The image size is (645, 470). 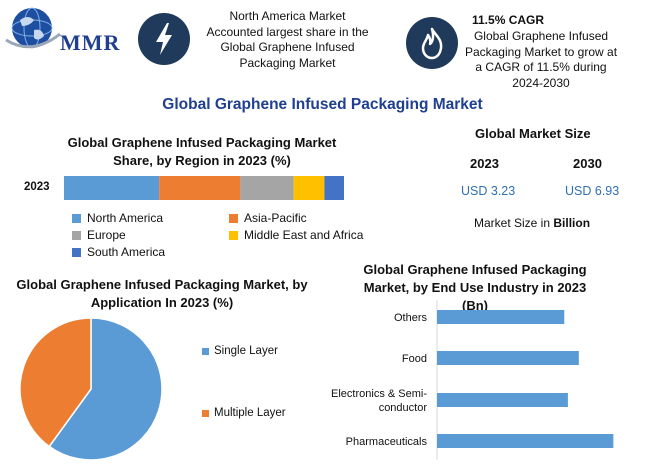 I want to click on legend-label: Asia-Pacific, so click(x=275, y=218).